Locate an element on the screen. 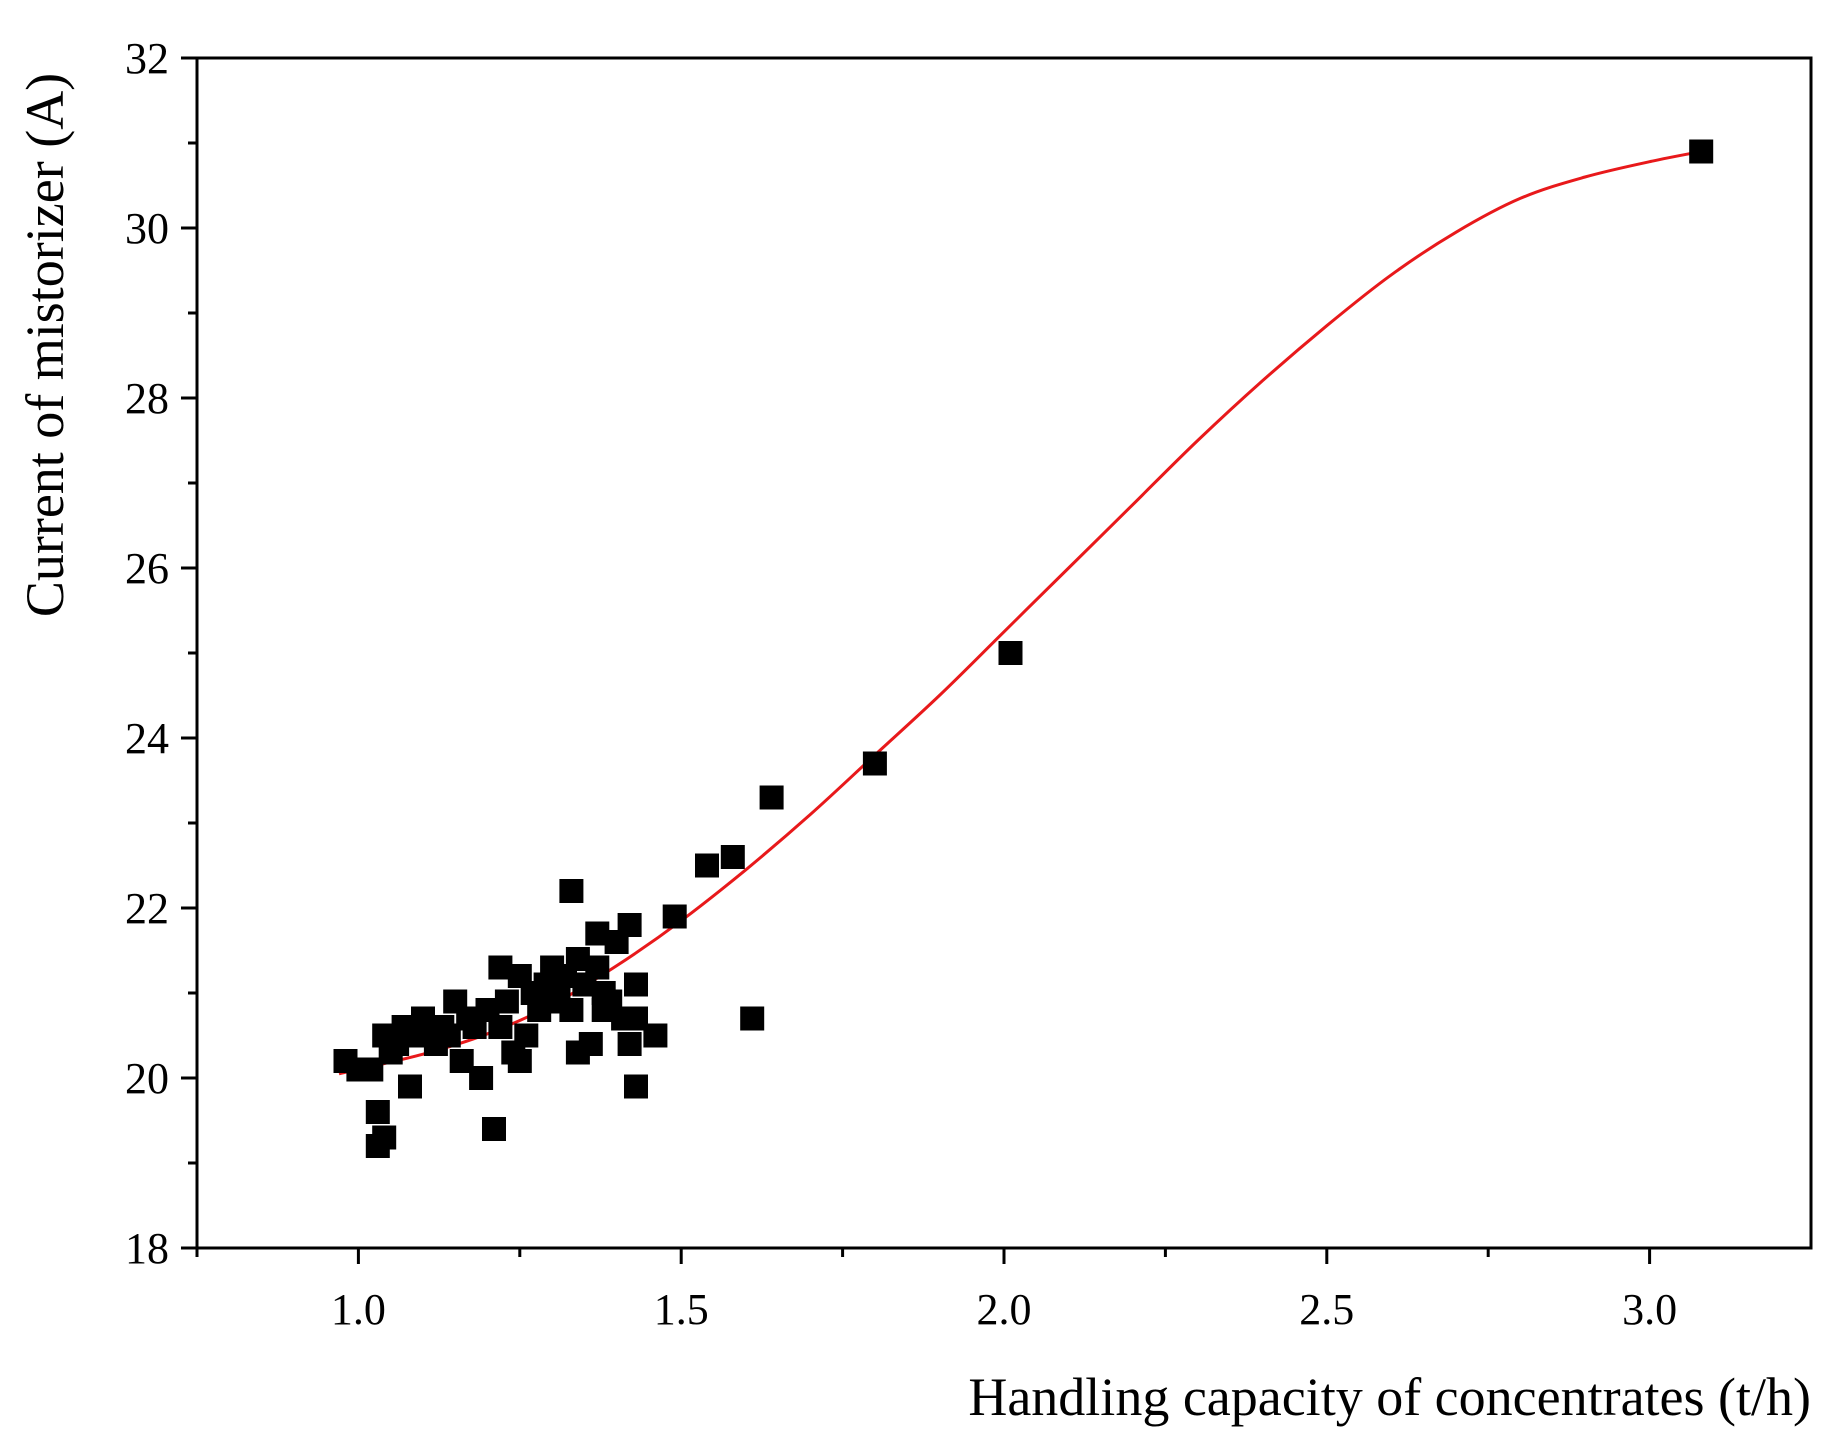 The image size is (1833, 1436). y-tick-label: 18 is located at coordinates (147, 1248).